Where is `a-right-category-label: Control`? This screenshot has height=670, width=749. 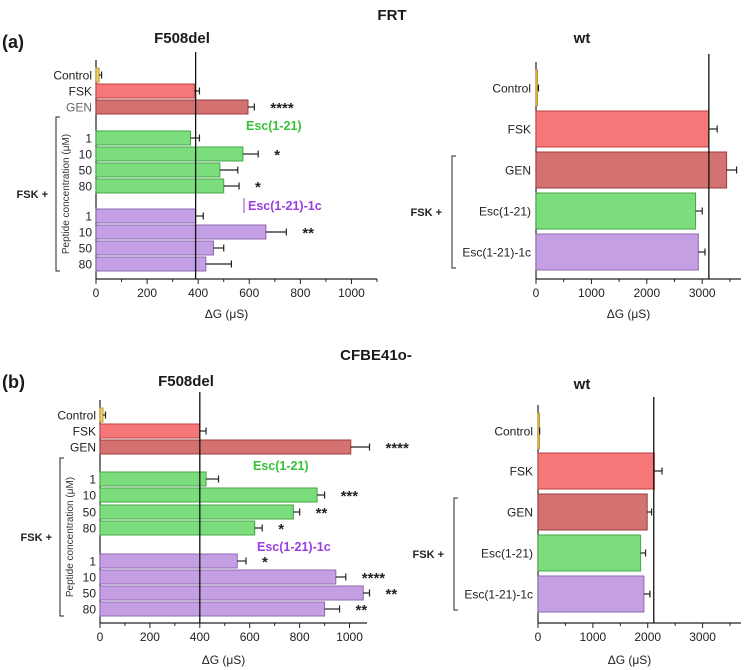
a-right-category-label: Control is located at coordinates (511, 89).